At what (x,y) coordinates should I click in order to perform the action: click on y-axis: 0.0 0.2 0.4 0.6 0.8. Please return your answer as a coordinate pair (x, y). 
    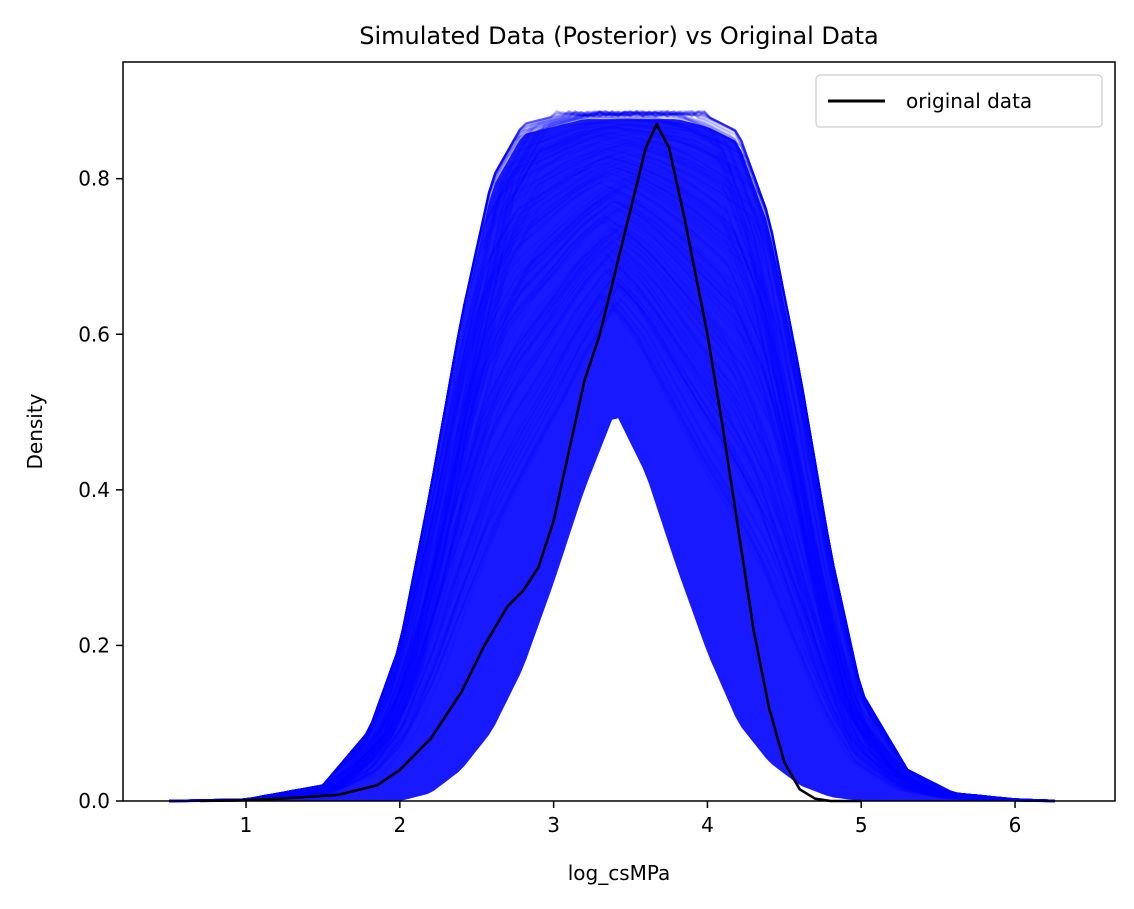
    Looking at the image, I should click on (100, 490).